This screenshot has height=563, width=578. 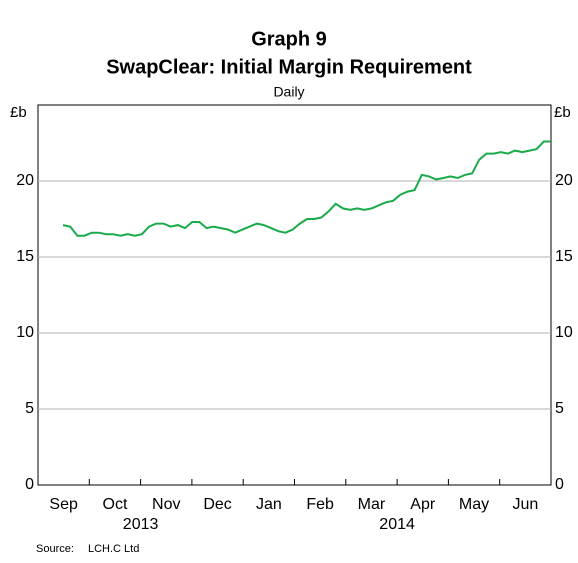 What do you see at coordinates (525, 504) in the screenshot?
I see `x-tick-label: Jun` at bounding box center [525, 504].